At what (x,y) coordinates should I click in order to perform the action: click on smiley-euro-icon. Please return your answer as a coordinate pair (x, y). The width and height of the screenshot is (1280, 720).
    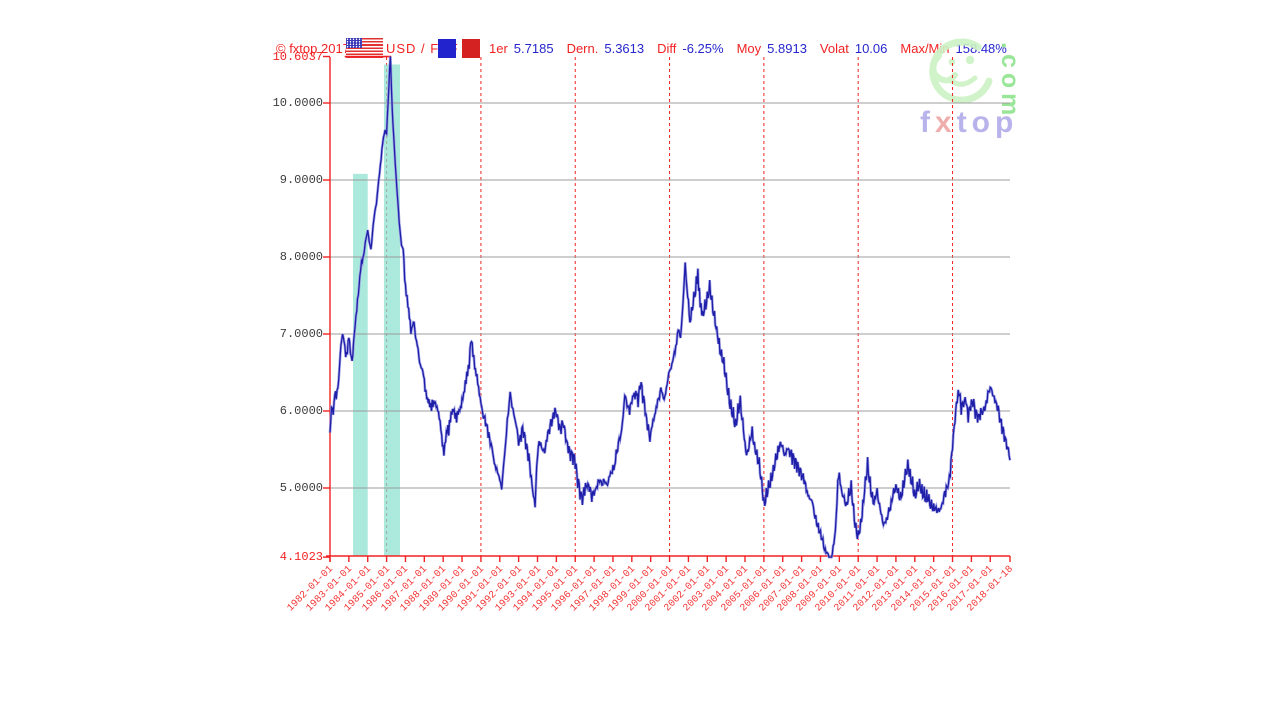
    Looking at the image, I should click on (961, 71).